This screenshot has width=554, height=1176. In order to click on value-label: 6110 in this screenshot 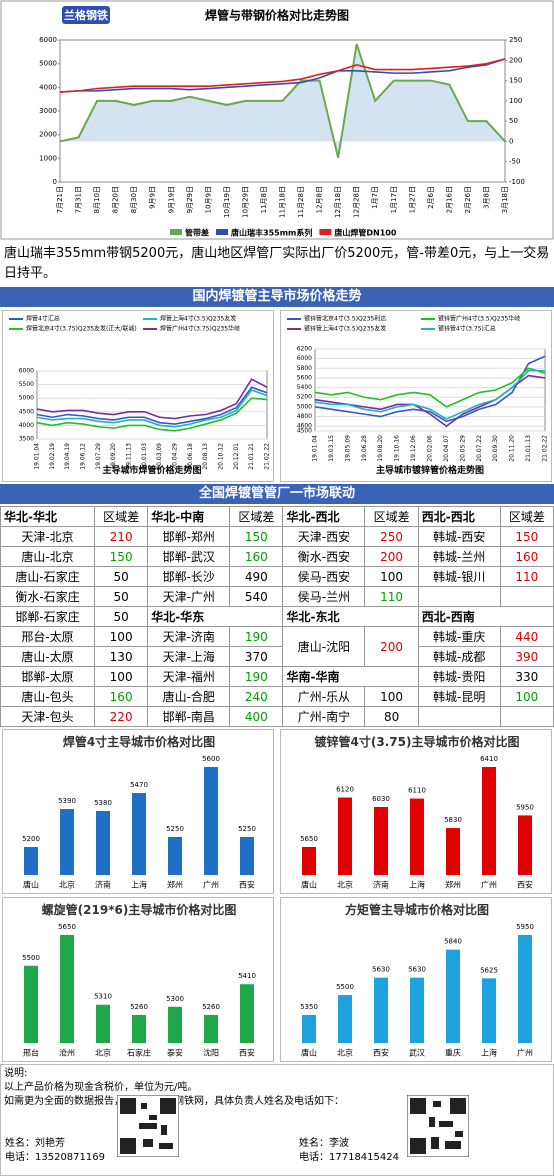, I will do `click(417, 791)`.